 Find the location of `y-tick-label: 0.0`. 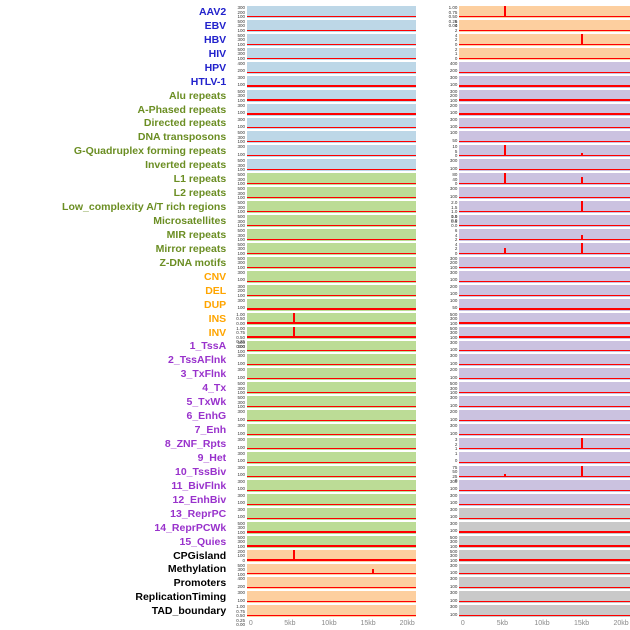

y-tick-label: 0.0 is located at coordinates (454, 221).